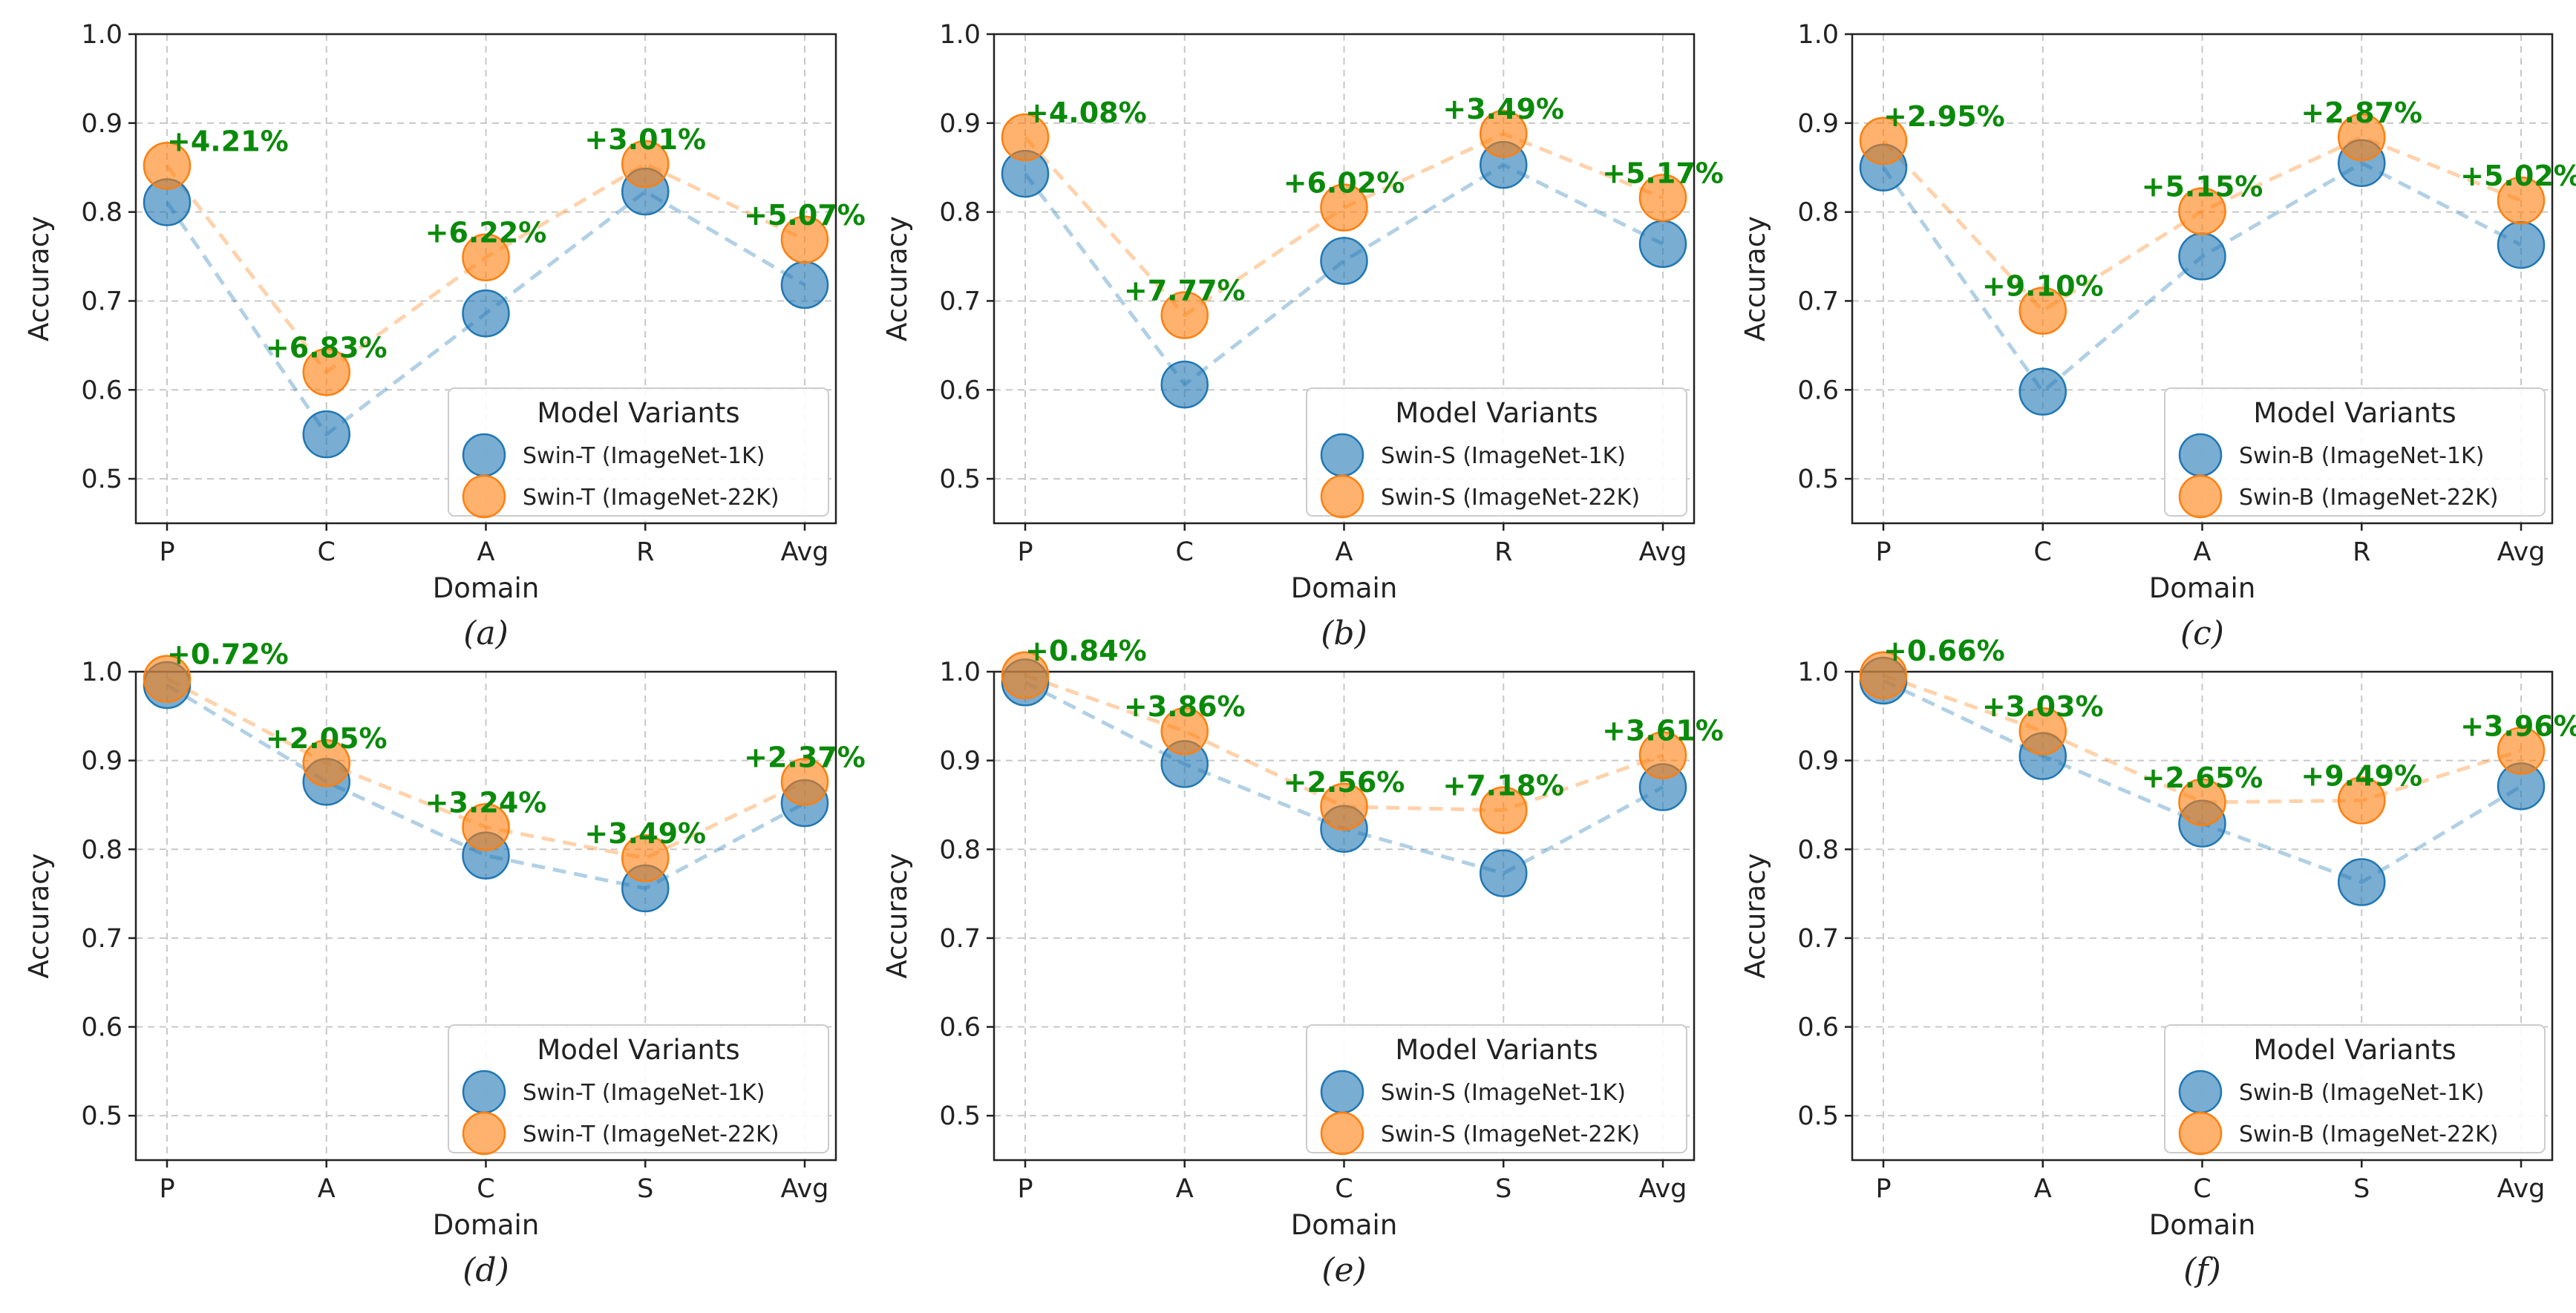 This screenshot has width=2576, height=1313. Describe the element at coordinates (960, 850) in the screenshot. I see `y-tick-label: 0.8` at that location.